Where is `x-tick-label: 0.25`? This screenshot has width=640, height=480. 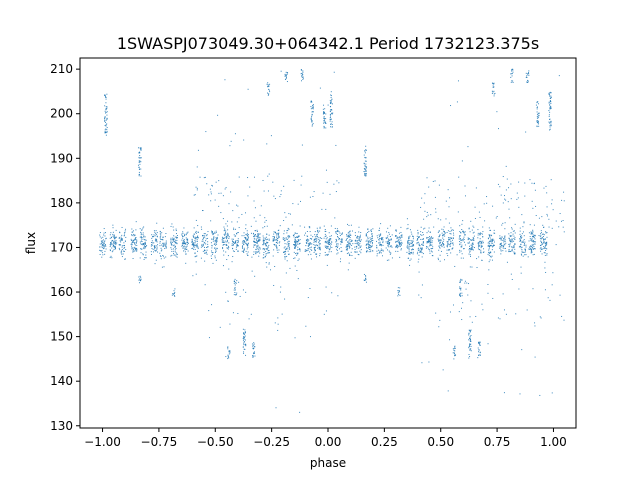
x-tick-label: 0.25 is located at coordinates (384, 442).